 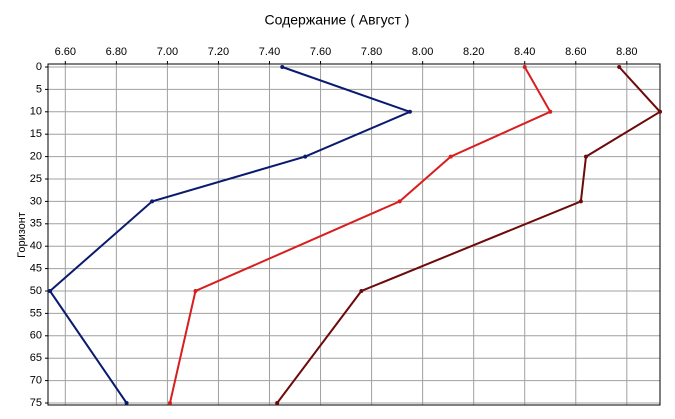 I want to click on y-tick-label: 15, so click(x=36, y=134).